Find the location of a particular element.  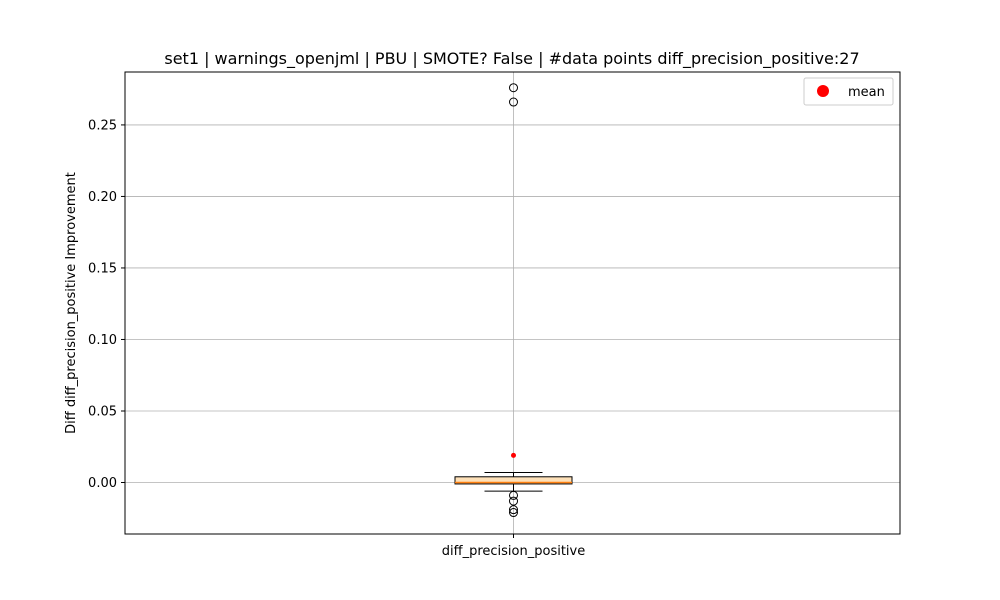

legend-box is located at coordinates (848, 91).